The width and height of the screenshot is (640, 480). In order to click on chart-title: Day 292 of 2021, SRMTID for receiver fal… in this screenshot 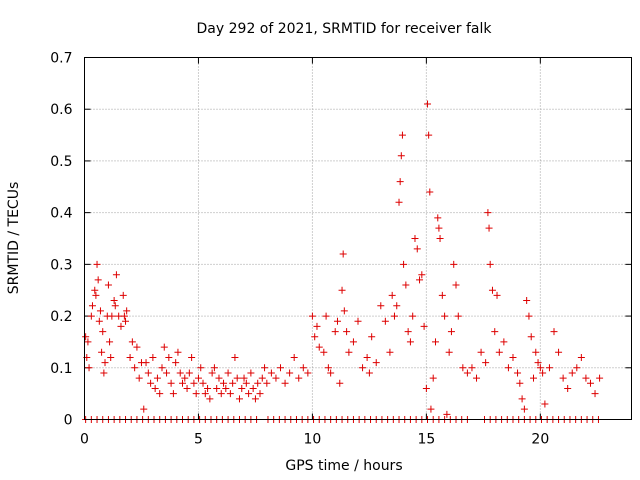, I will do `click(345, 29)`.